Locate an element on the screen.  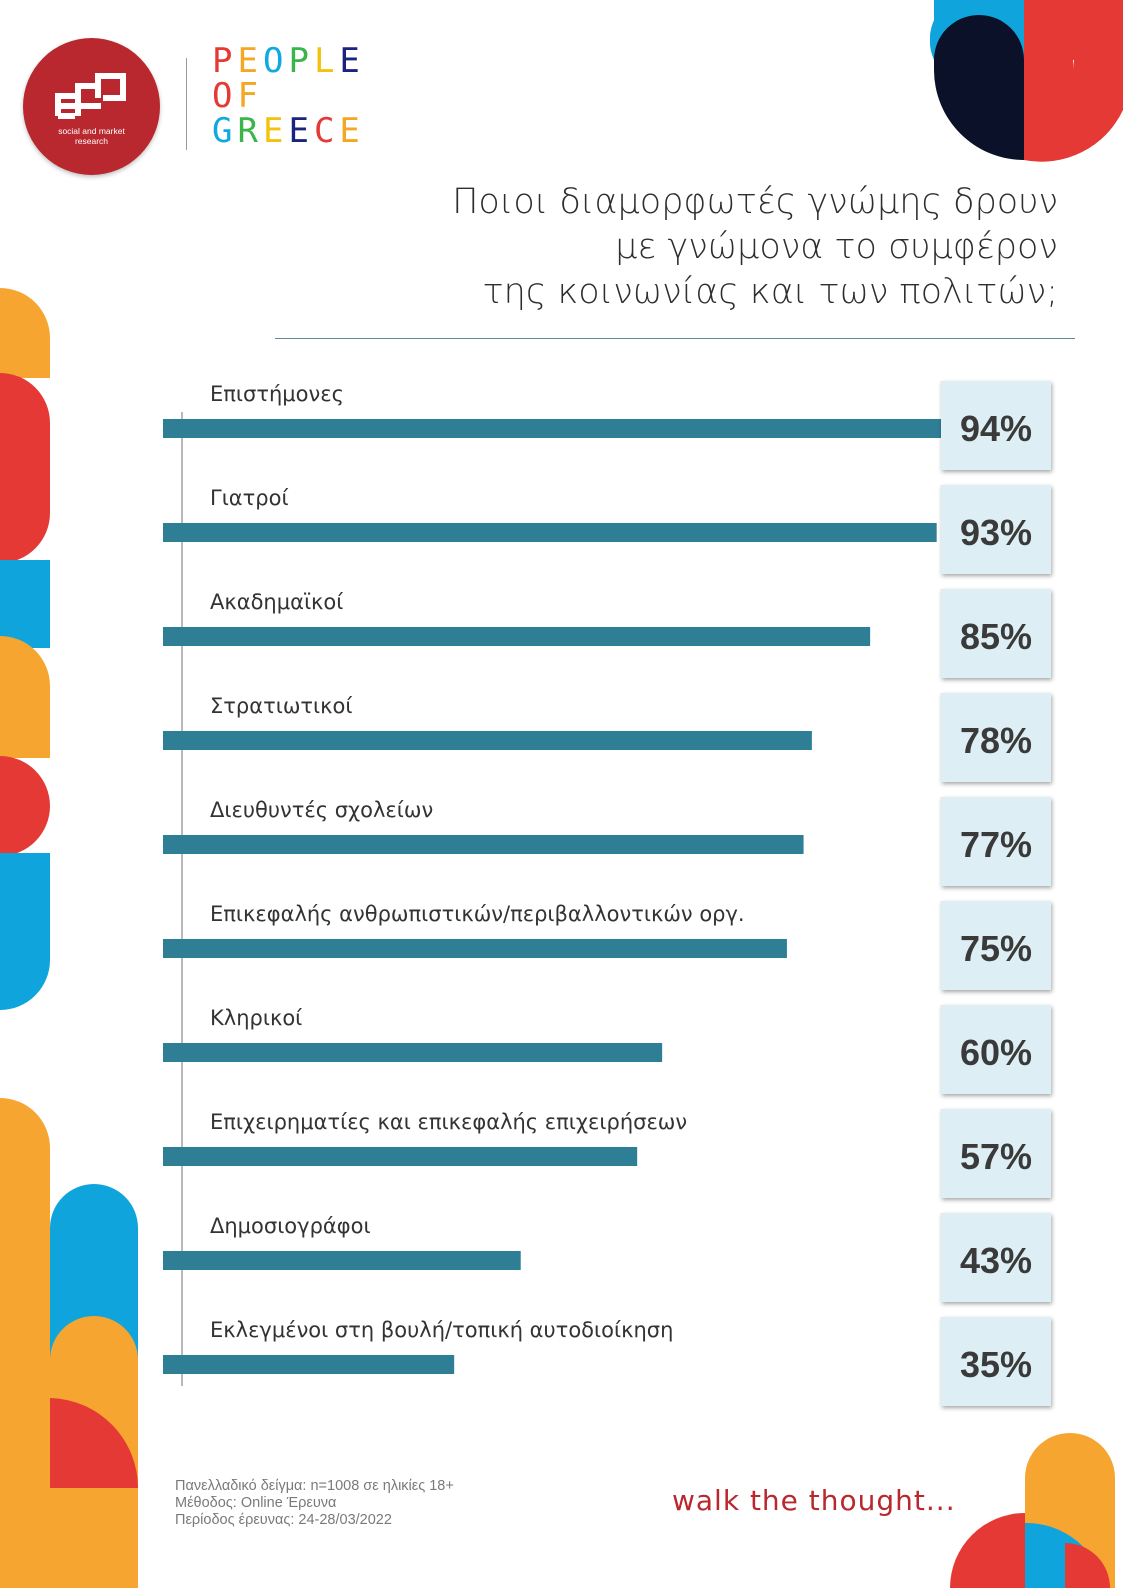
logo-caption: social and market research is located at coordinates (91, 136).